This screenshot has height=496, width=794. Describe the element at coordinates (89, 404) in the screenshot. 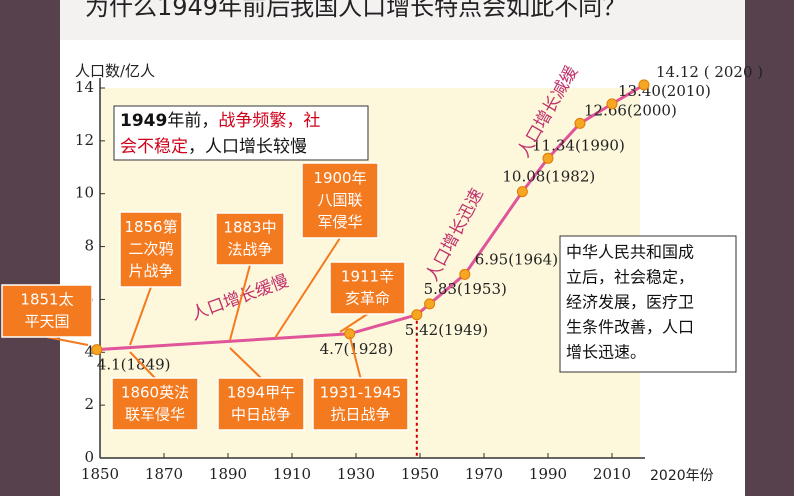

I see `y-tick-label: 2` at that location.